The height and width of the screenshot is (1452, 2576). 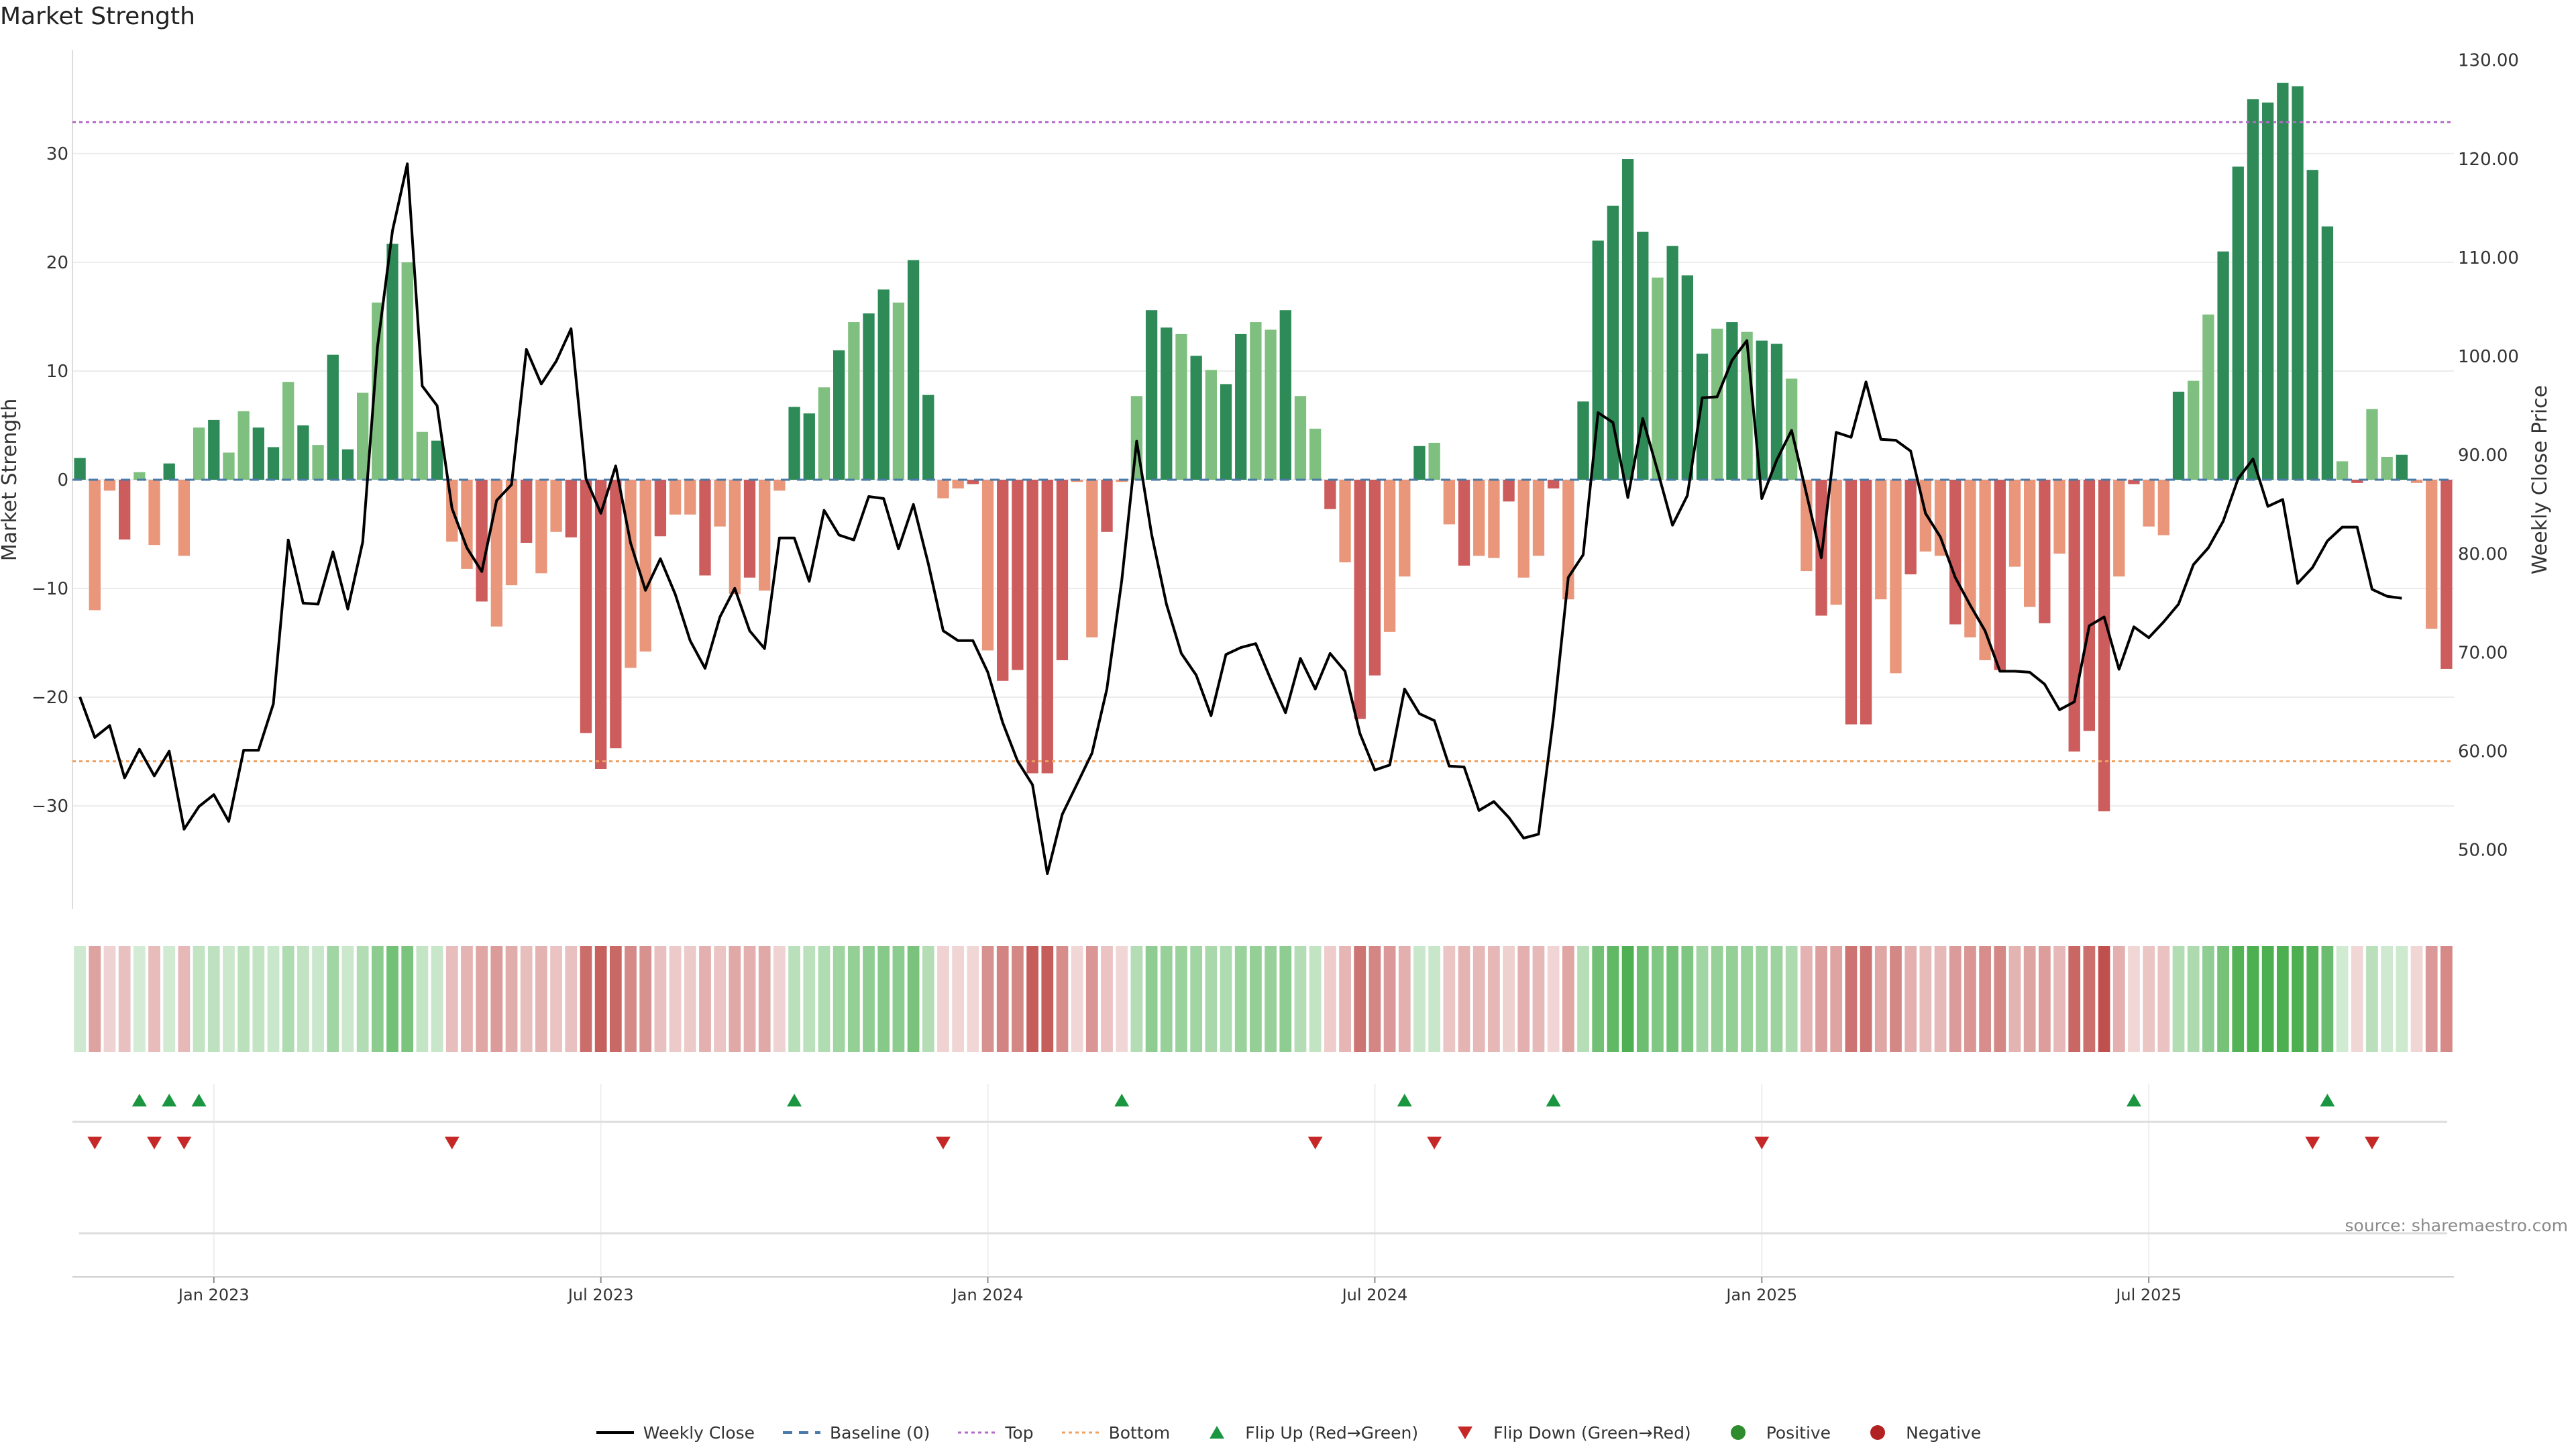 I want to click on x-tick-label: Jan 2024, so click(x=987, y=1295).